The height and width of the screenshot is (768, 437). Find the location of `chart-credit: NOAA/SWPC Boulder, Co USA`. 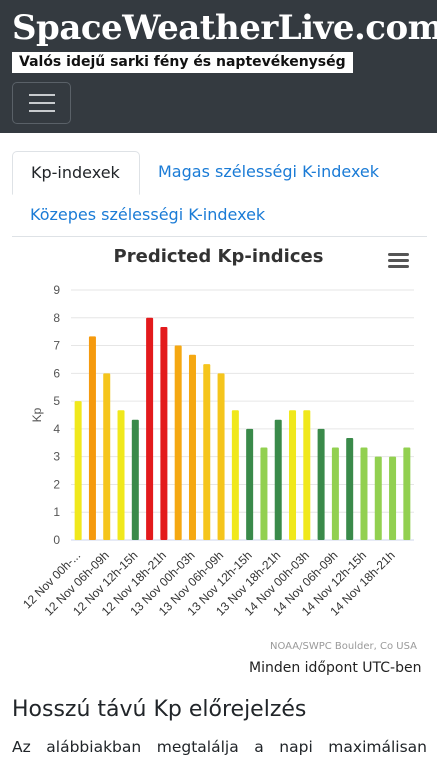

chart-credit: NOAA/SWPC Boulder, Co USA is located at coordinates (343, 646).